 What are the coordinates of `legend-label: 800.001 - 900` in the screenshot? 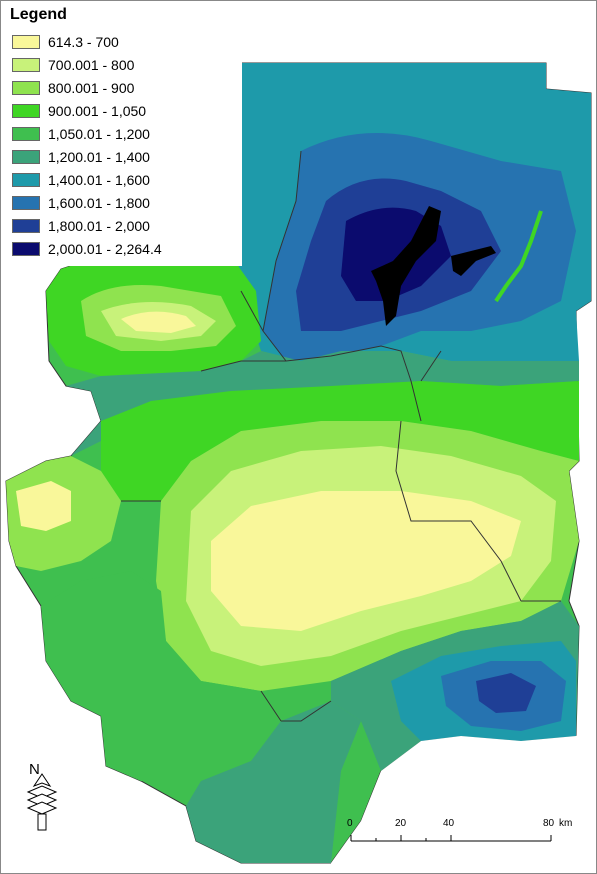 It's located at (91, 87).